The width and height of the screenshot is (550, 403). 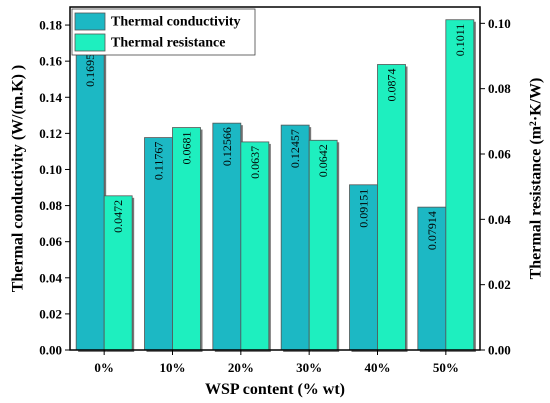 What do you see at coordinates (118, 216) in the screenshot?
I see `bar-value-label: 0.0472` at bounding box center [118, 216].